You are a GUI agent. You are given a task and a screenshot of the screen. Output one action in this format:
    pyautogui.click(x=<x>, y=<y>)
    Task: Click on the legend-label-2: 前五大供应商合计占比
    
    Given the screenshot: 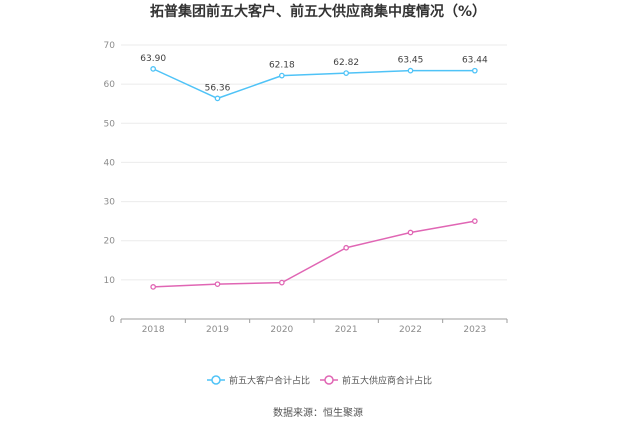 What is the action you would take?
    pyautogui.click(x=387, y=381)
    